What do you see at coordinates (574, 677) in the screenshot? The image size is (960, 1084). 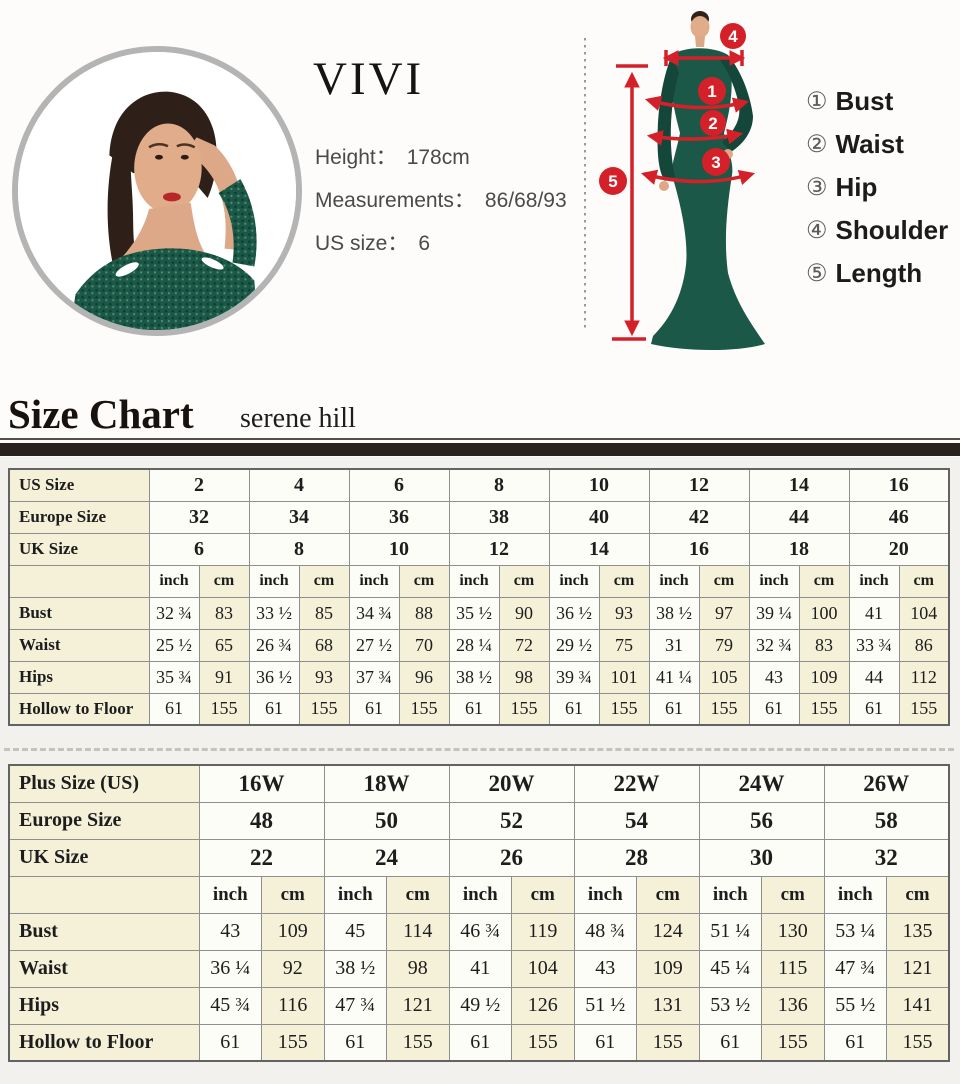 I see `inch-value-cell: 39 ¾` at bounding box center [574, 677].